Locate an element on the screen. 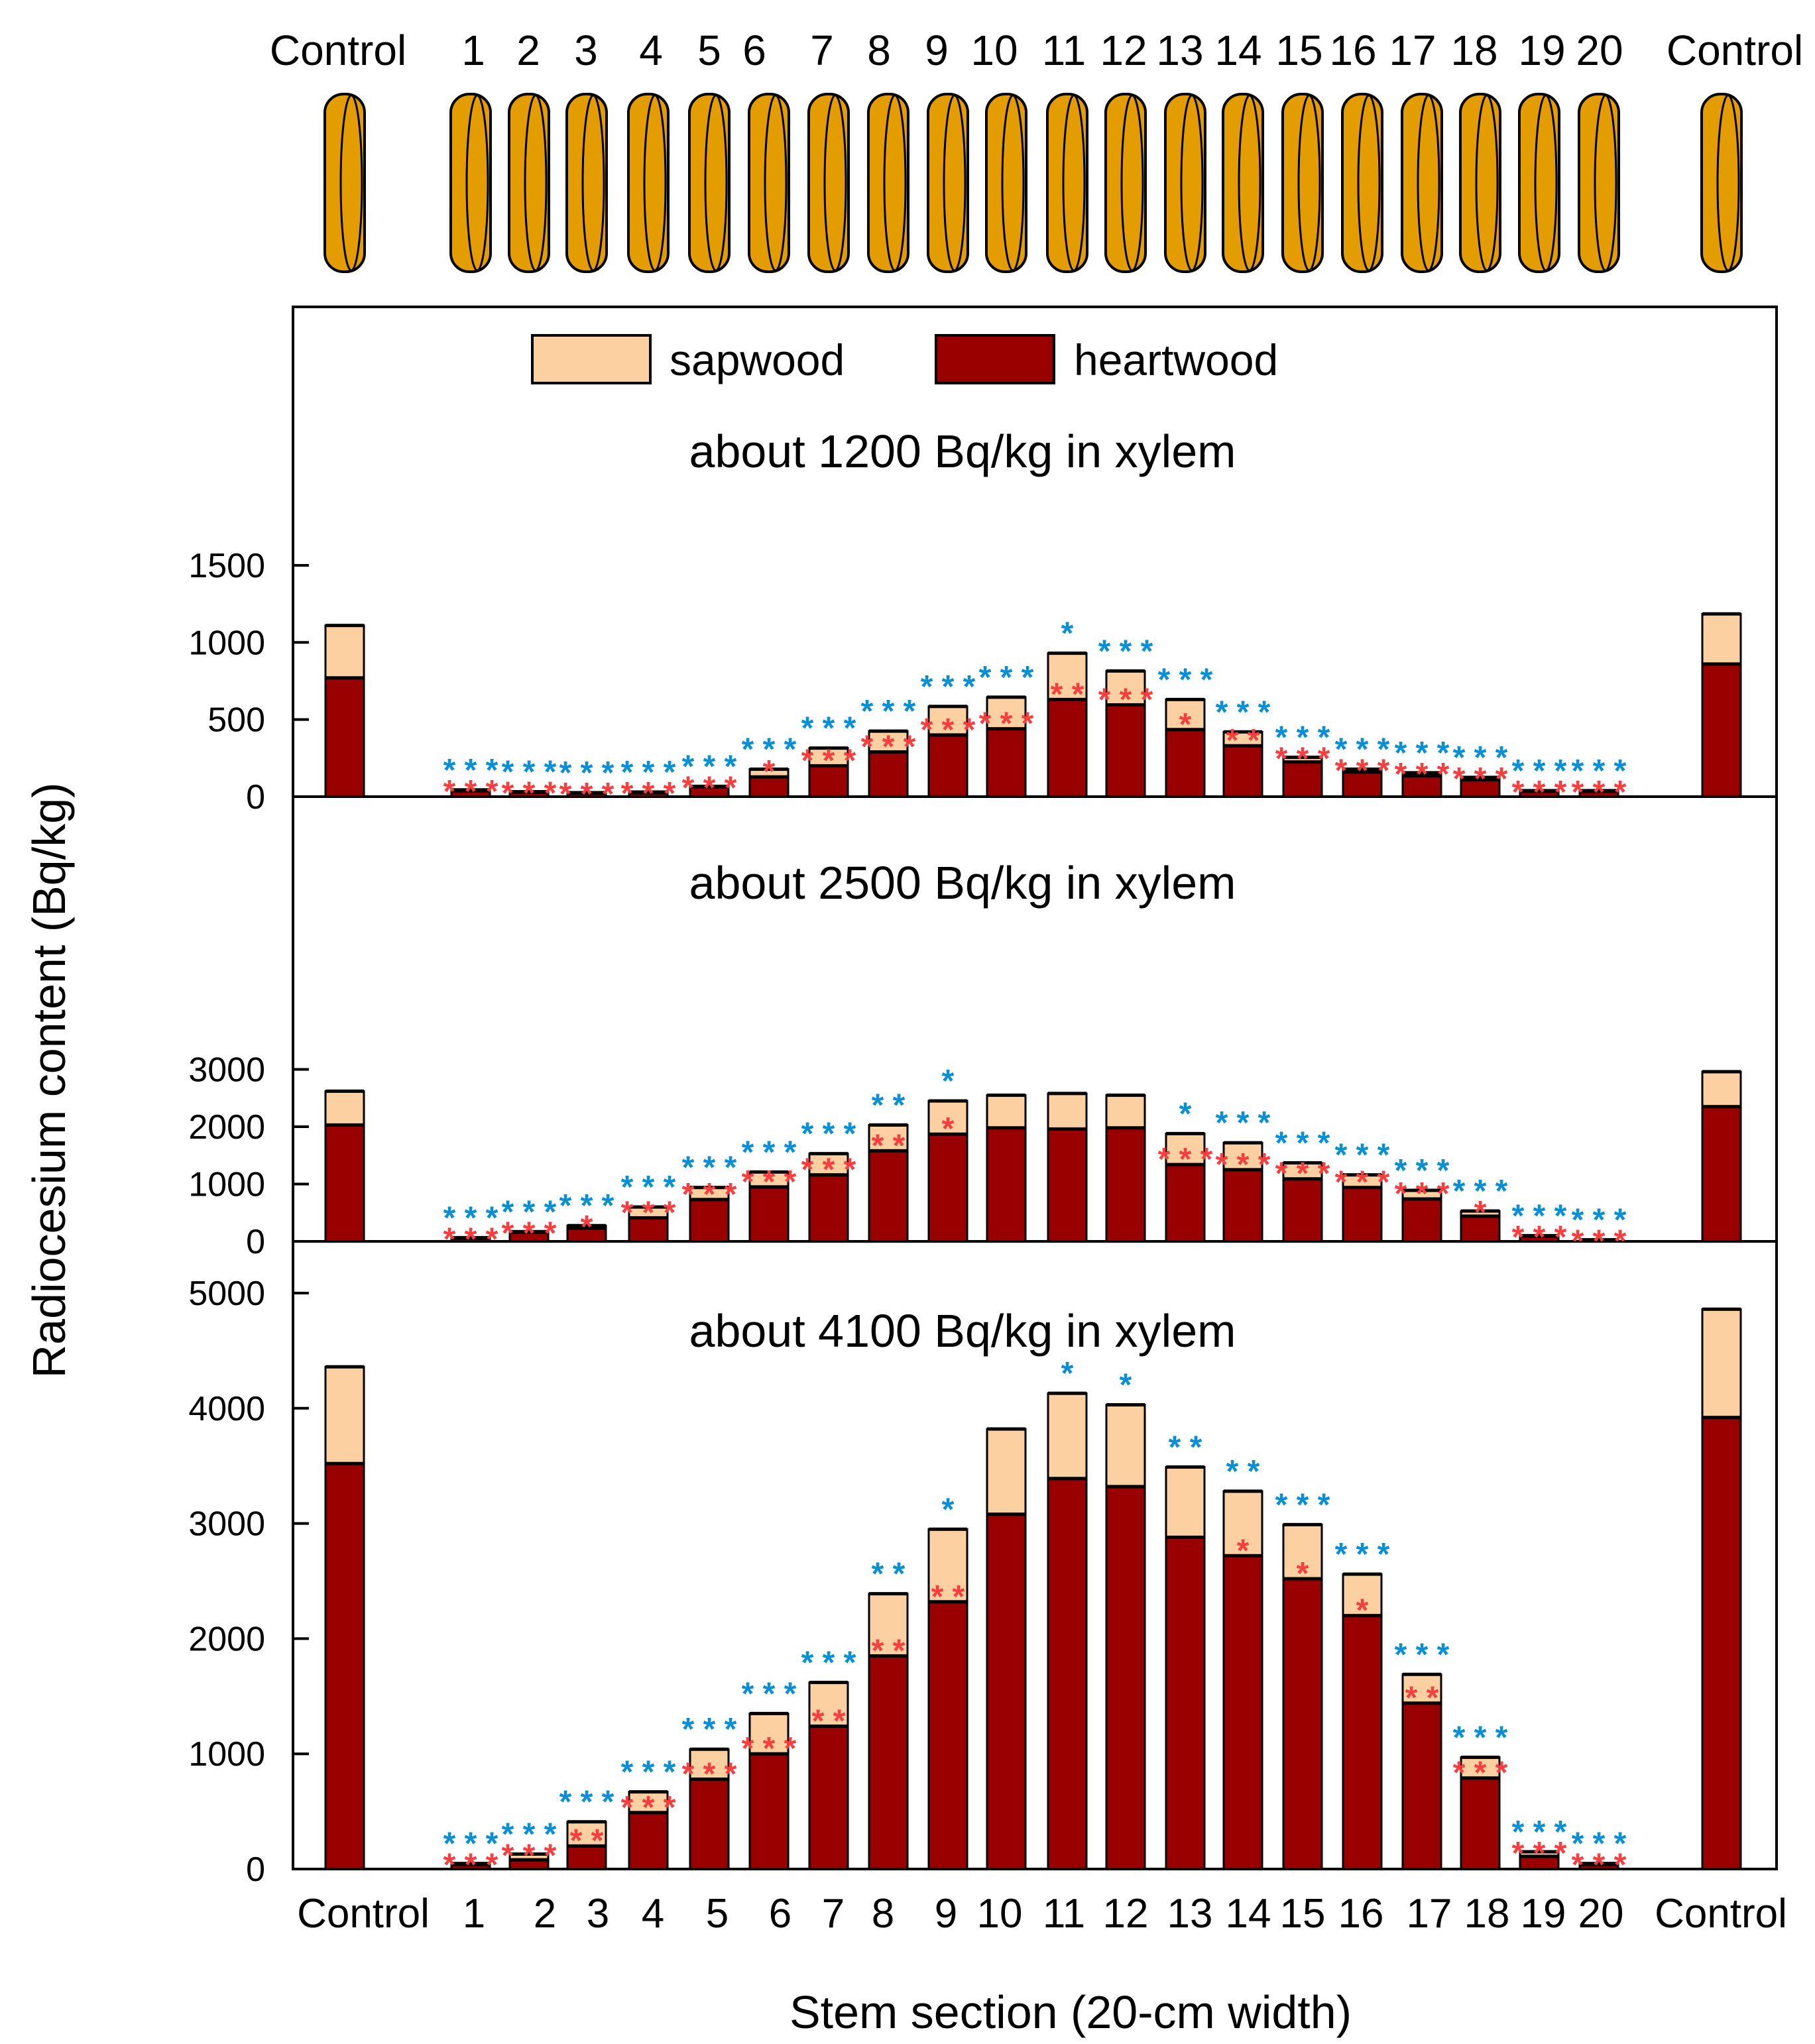 This screenshot has width=1815, height=2044. x-tick-label: 19 is located at coordinates (1543, 1914).